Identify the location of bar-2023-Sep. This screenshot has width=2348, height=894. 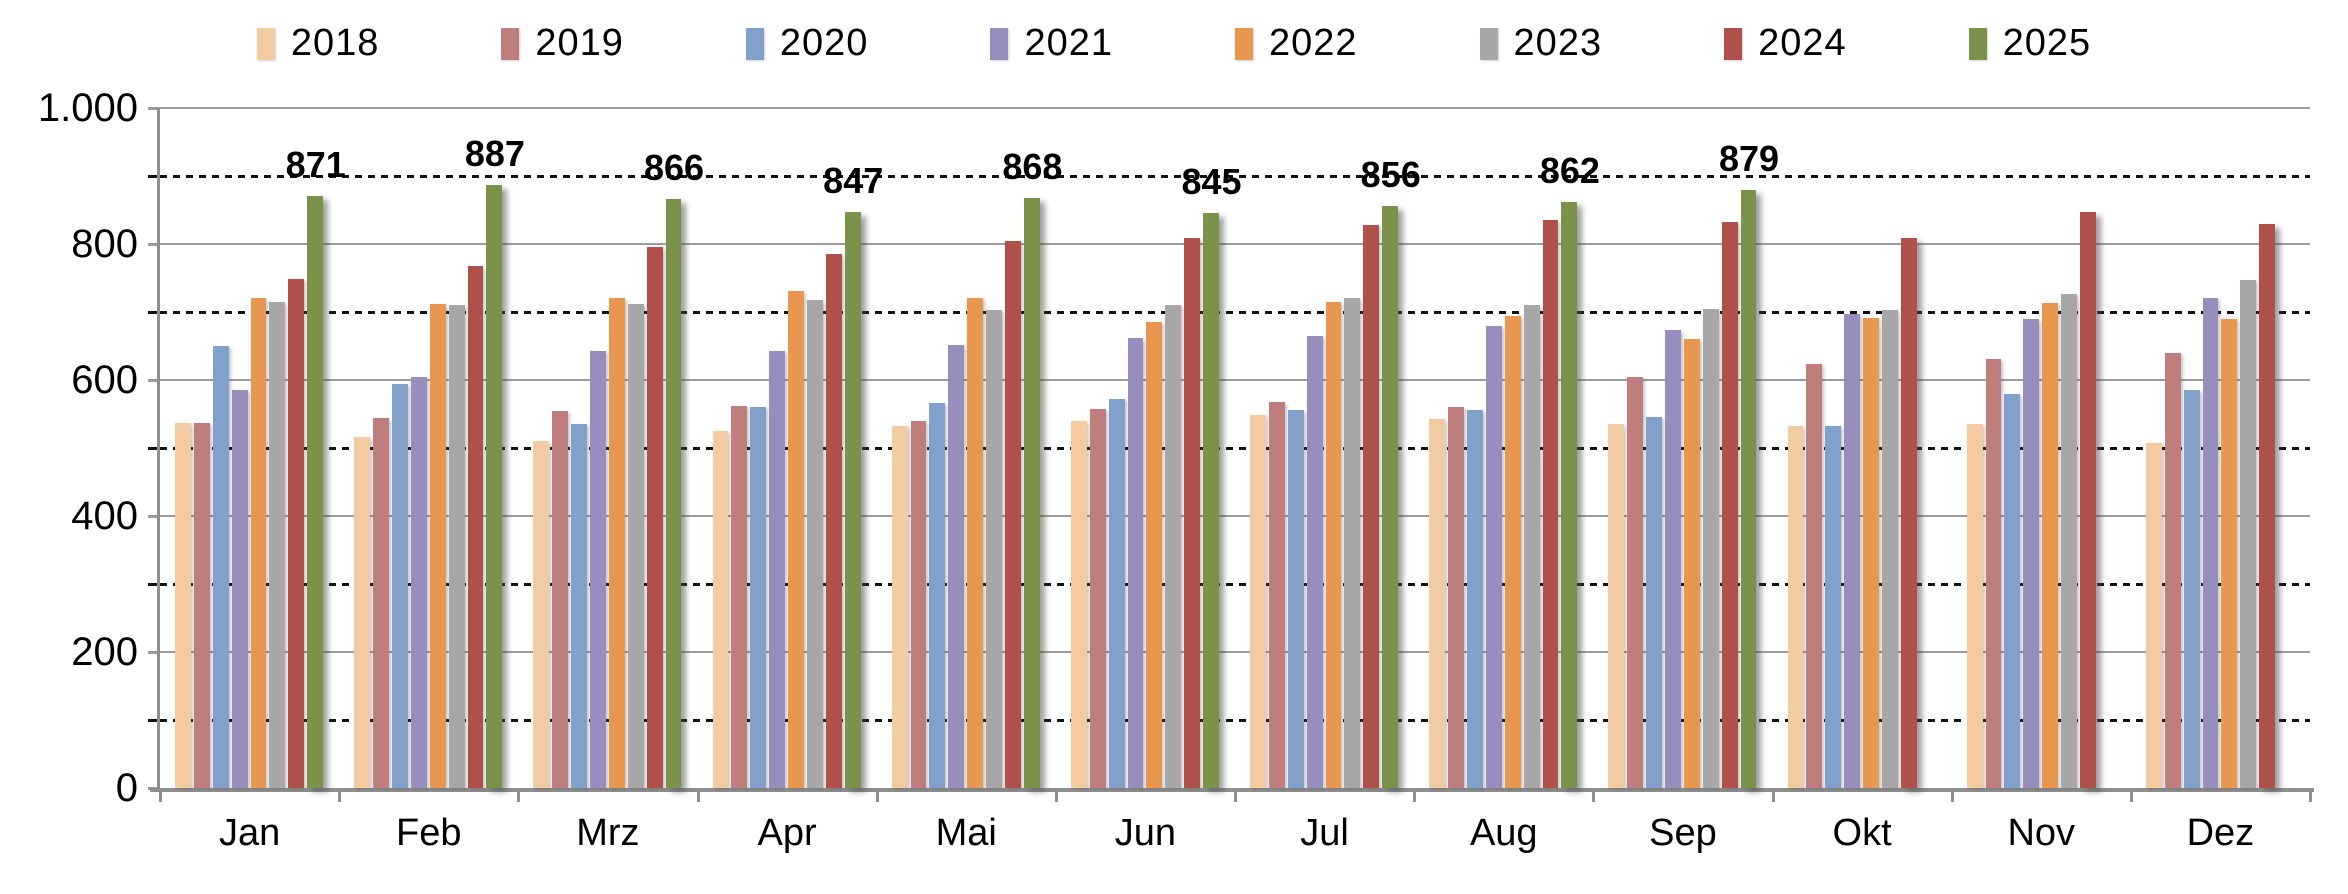
(1710, 548).